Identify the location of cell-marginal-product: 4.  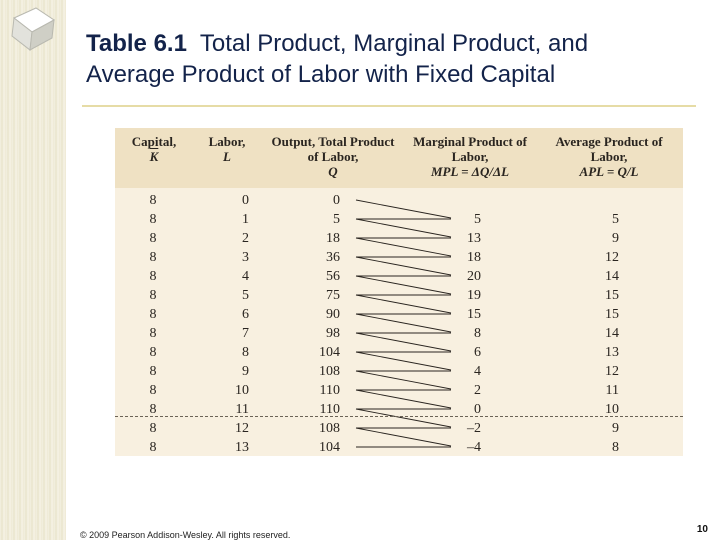
(477, 371).